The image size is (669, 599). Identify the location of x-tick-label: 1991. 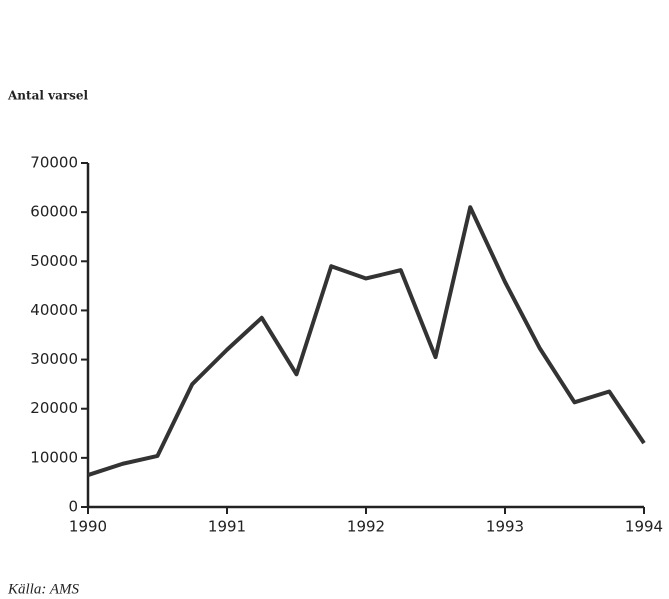
(227, 527).